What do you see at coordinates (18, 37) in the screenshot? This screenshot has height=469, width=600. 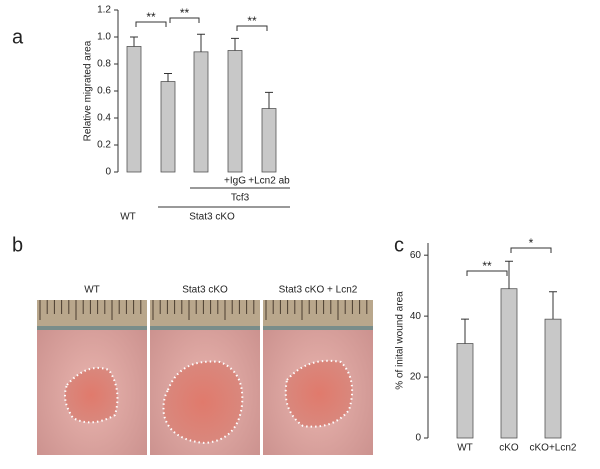 I see `panel-label: a` at bounding box center [18, 37].